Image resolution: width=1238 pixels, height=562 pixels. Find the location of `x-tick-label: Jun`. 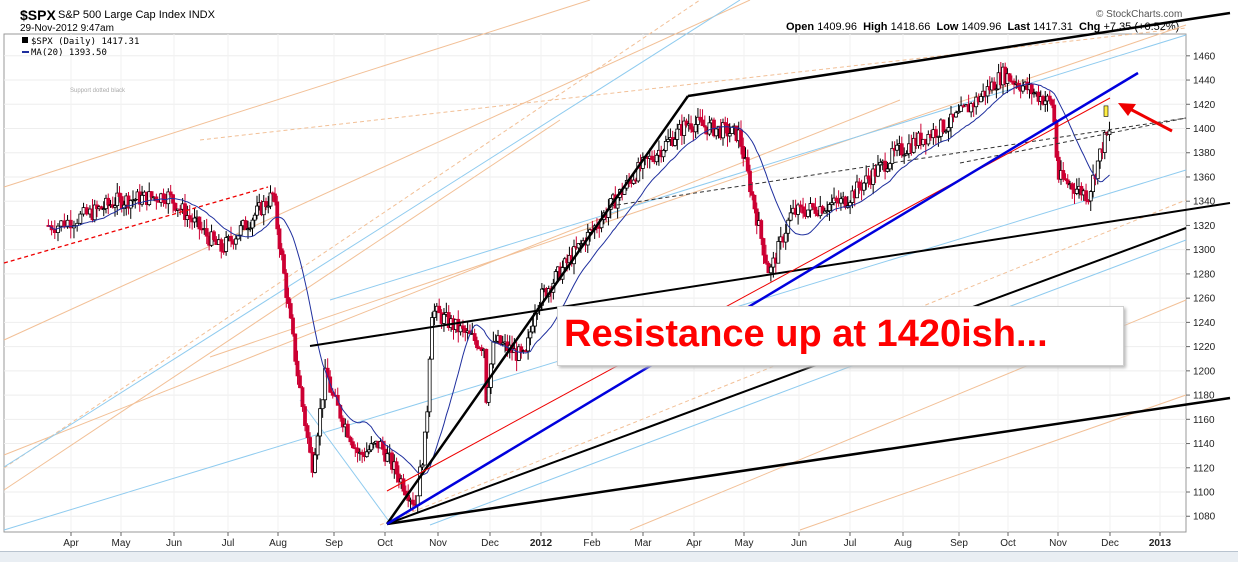

x-tick-label: Jun is located at coordinates (799, 543).